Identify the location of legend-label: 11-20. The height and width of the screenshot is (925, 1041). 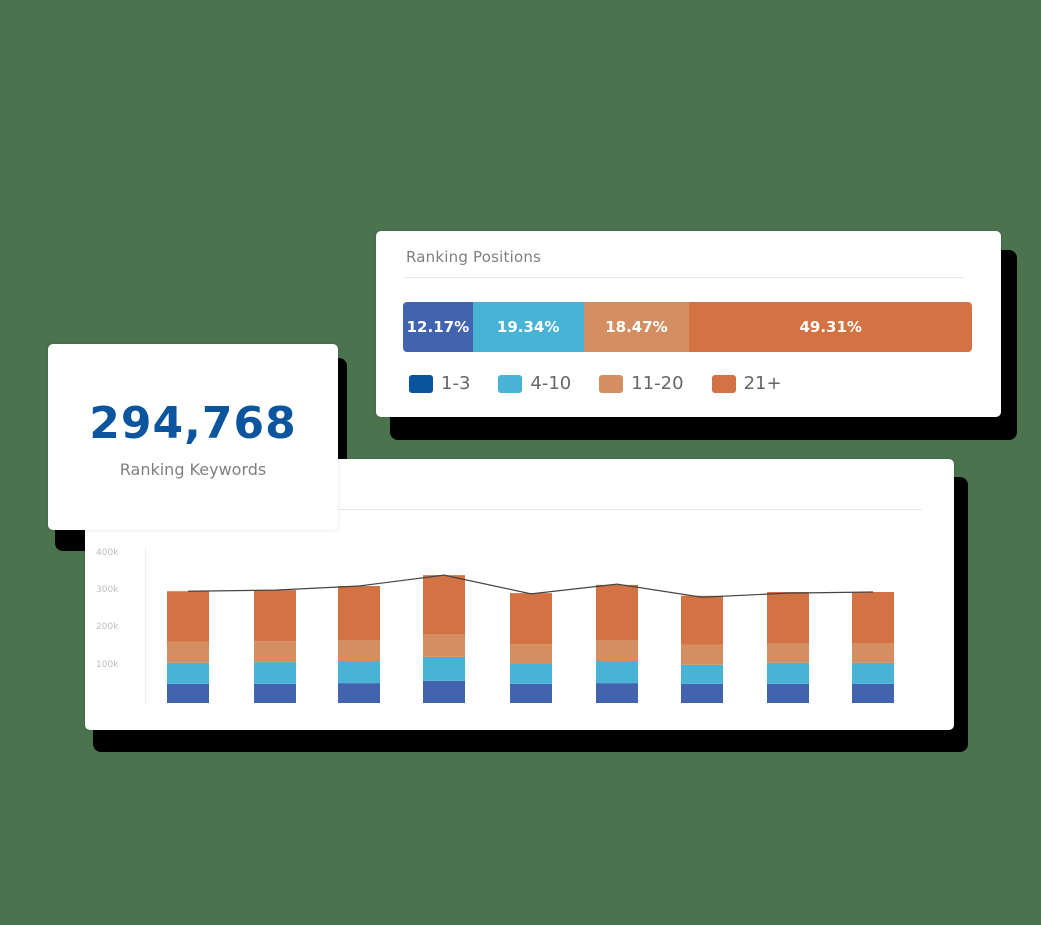
(657, 383).